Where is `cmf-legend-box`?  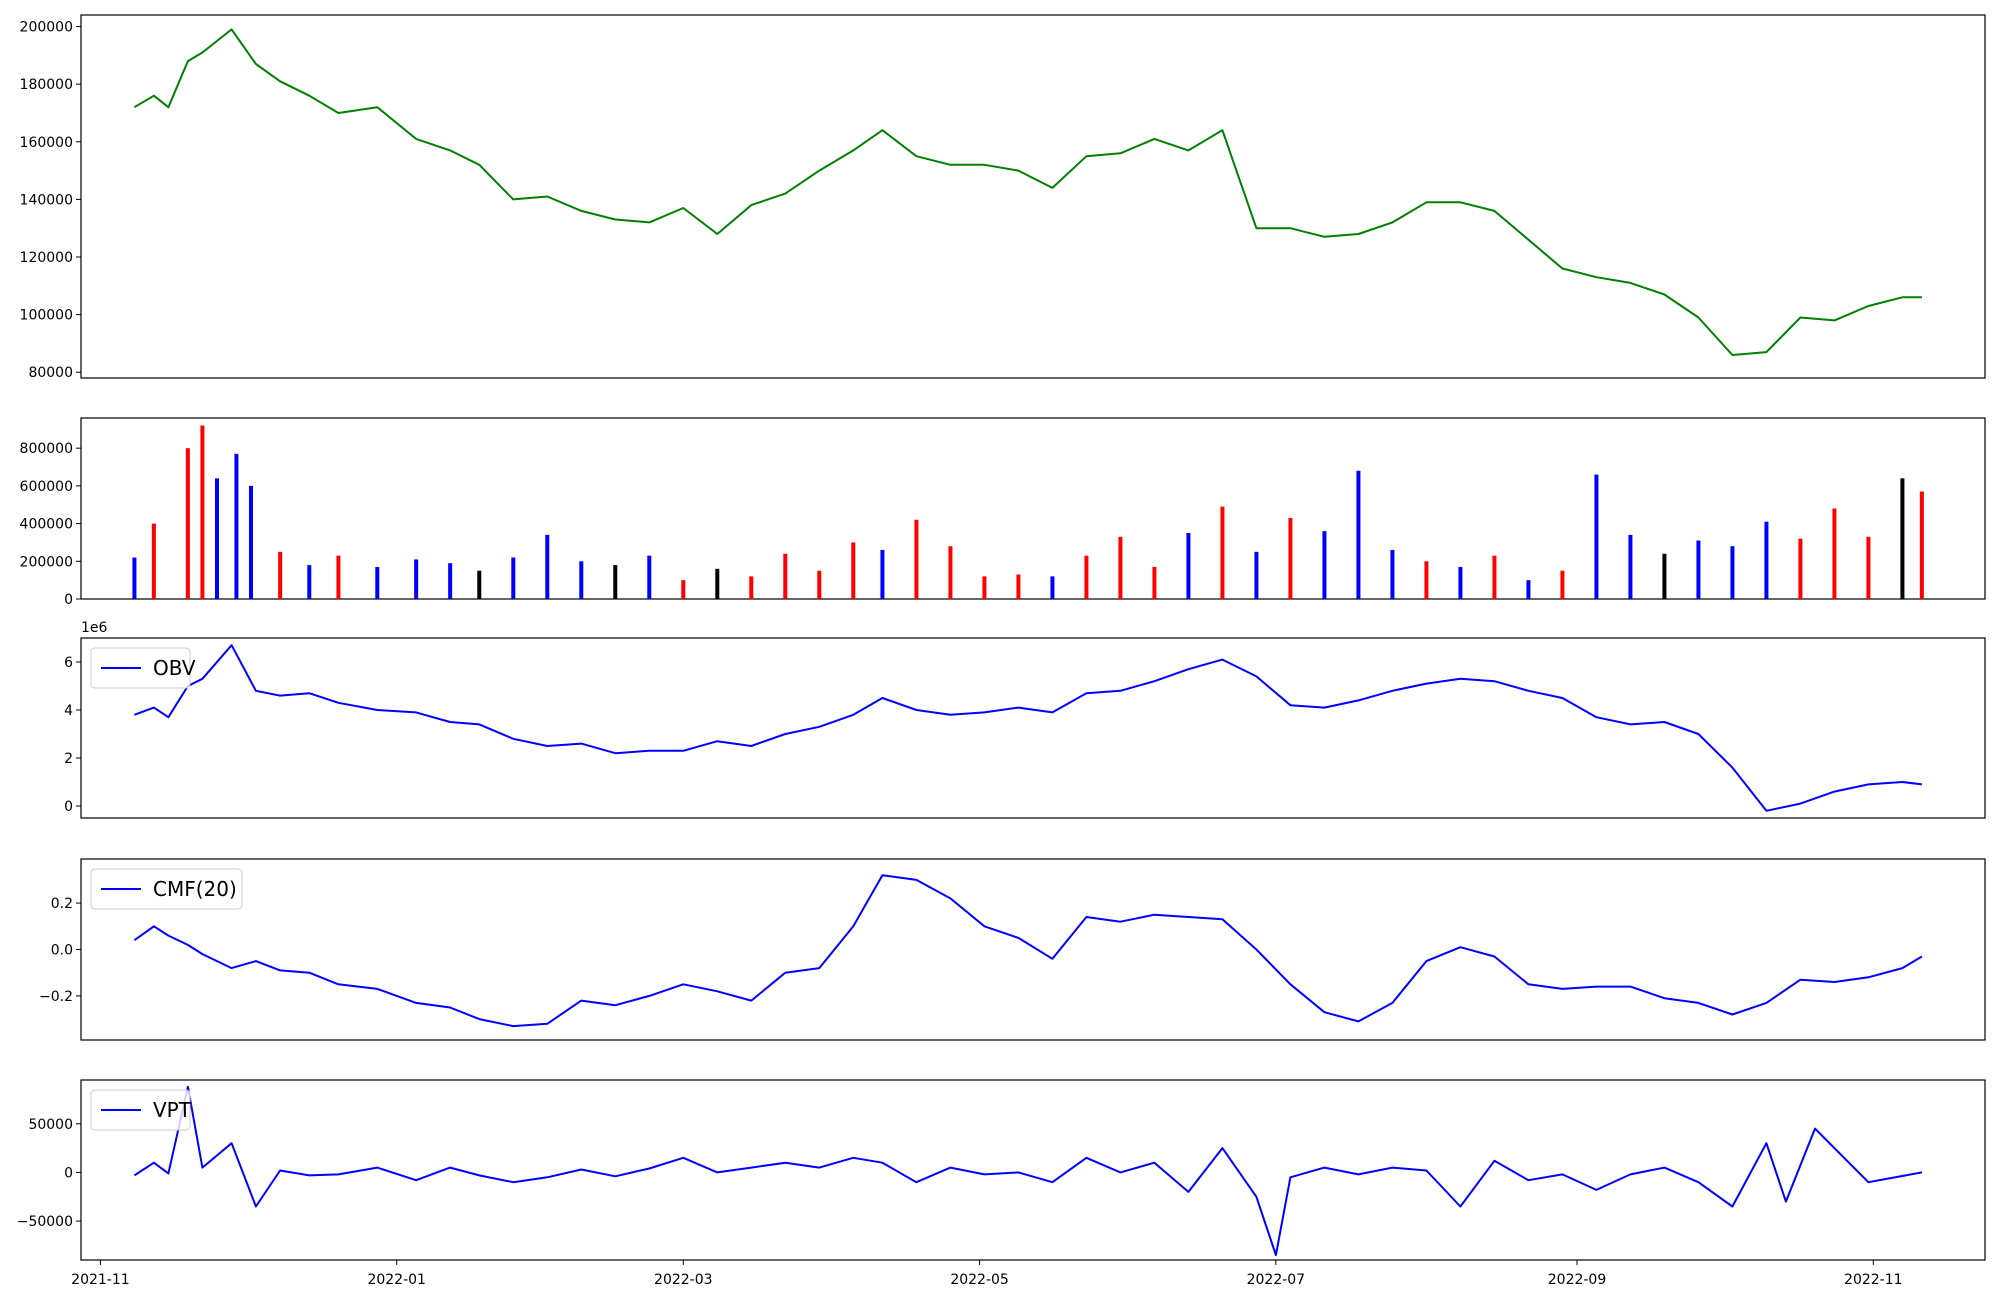
cmf-legend-box is located at coordinates (166, 889).